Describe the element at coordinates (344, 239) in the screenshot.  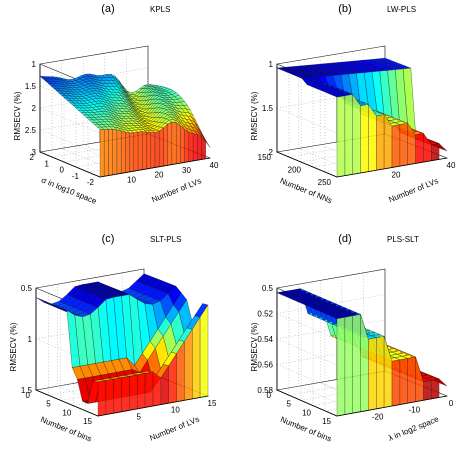
I see `panel-letter: (d)` at that location.